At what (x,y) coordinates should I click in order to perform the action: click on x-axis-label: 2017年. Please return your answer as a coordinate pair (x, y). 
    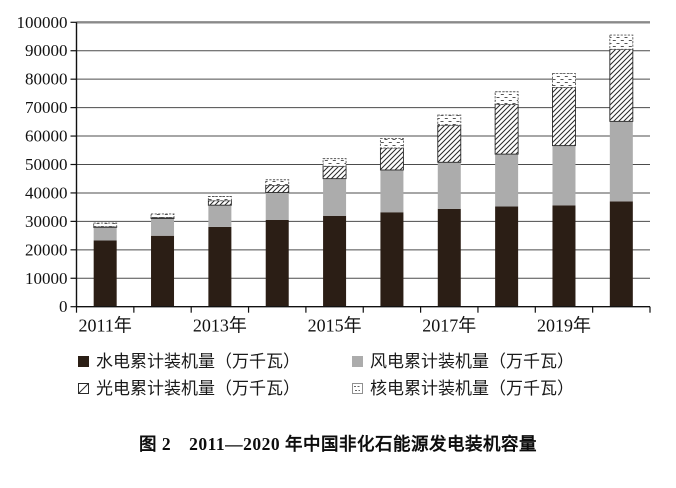
    Looking at the image, I should click on (449, 326).